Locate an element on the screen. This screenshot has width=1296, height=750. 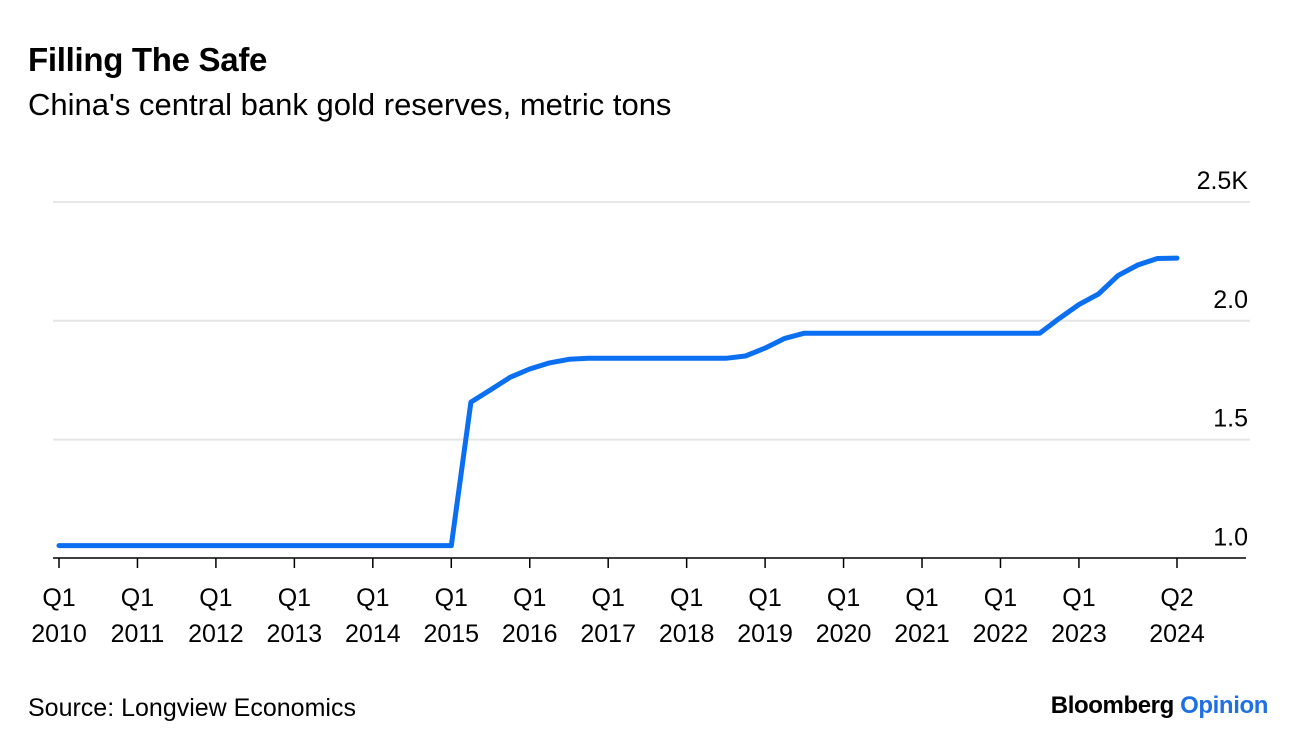
x-tick-label-year: 2022 is located at coordinates (1001, 634).